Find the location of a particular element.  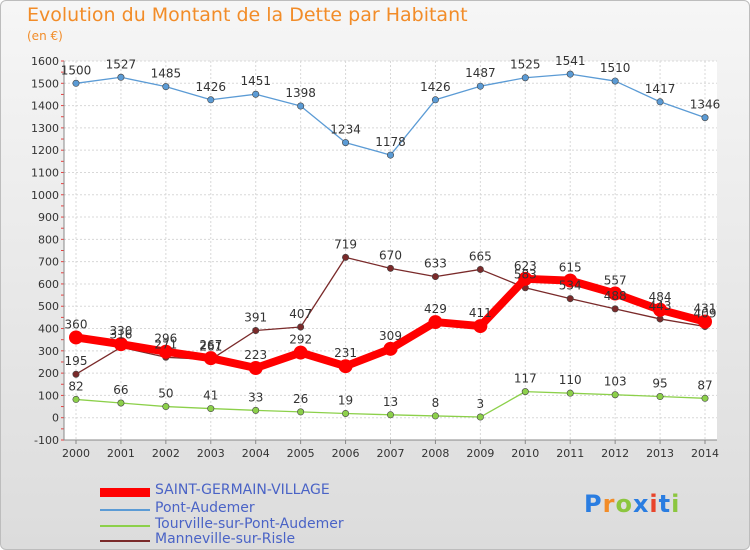

data-label: 719 is located at coordinates (345, 244).